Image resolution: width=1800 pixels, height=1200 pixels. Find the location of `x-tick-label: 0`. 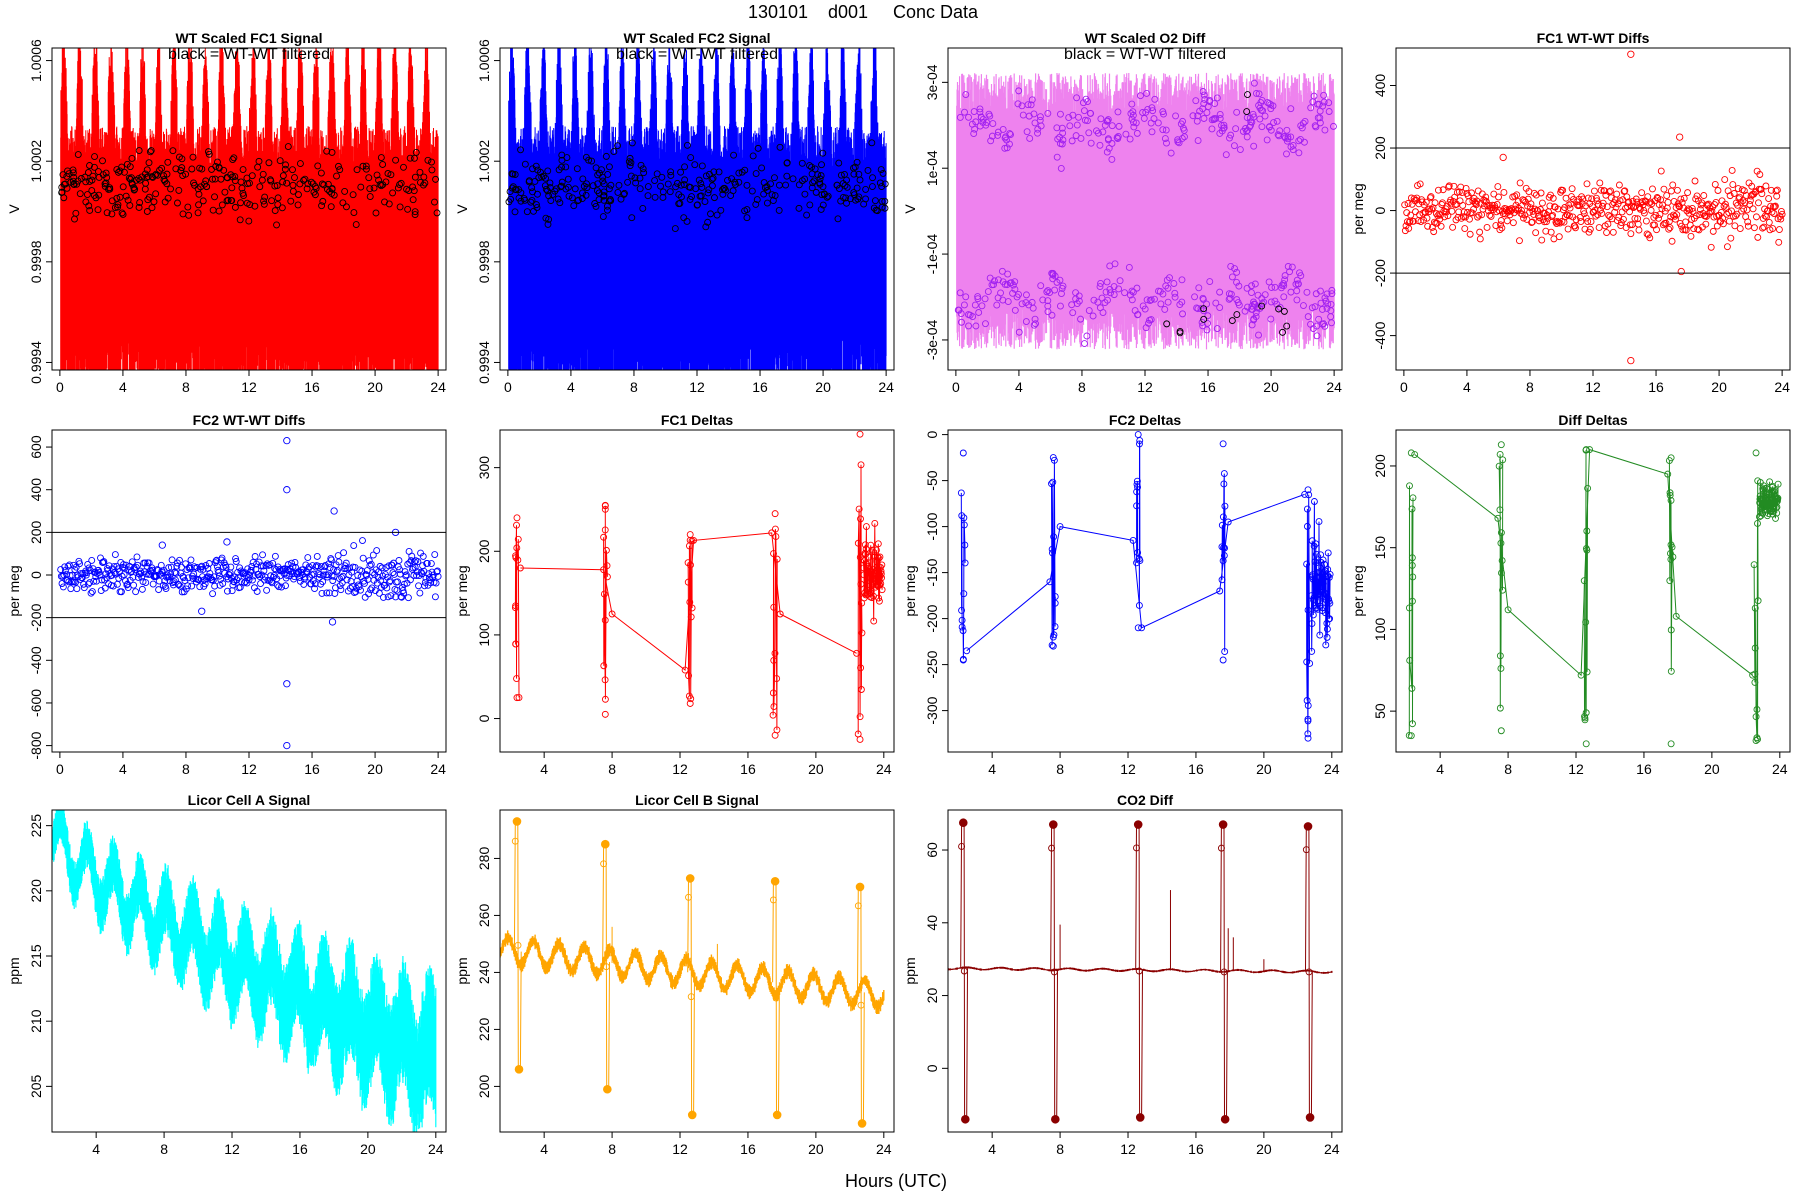

x-tick-label: 0 is located at coordinates (60, 387).